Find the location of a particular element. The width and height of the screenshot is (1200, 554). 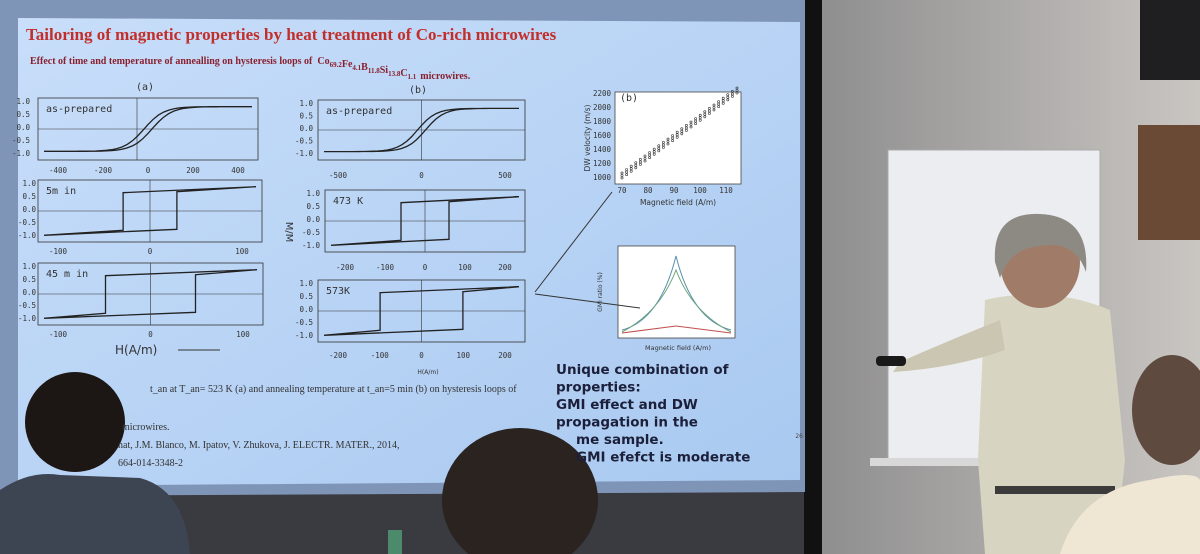

caption-line: microwires. is located at coordinates (146, 427).